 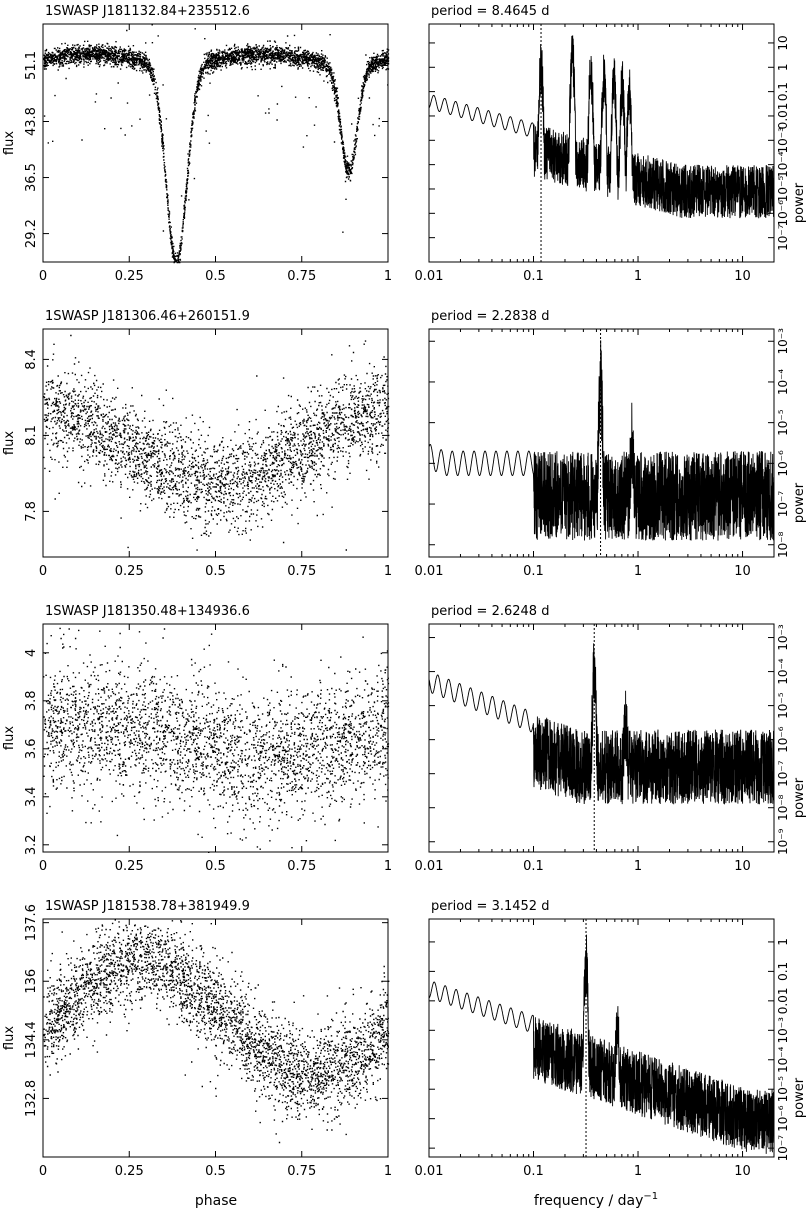 I want to click on y-tick-label: 51.1, so click(x=31, y=65).